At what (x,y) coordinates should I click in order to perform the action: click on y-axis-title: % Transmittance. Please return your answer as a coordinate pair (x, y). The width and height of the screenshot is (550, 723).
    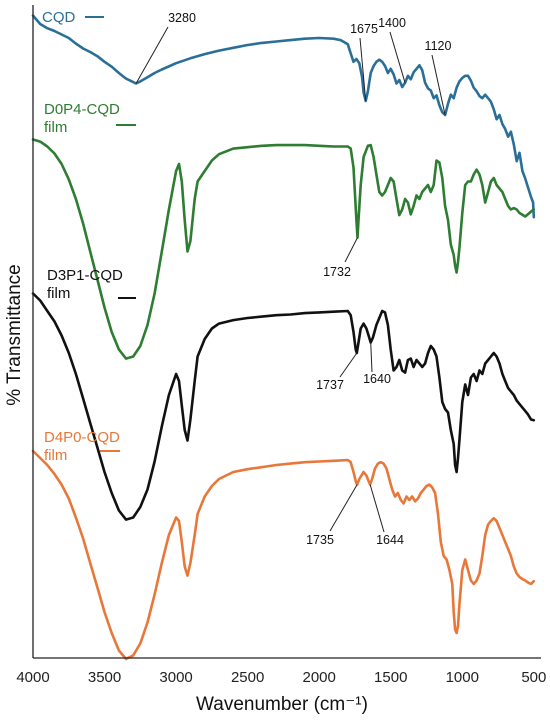
    Looking at the image, I should click on (14, 335).